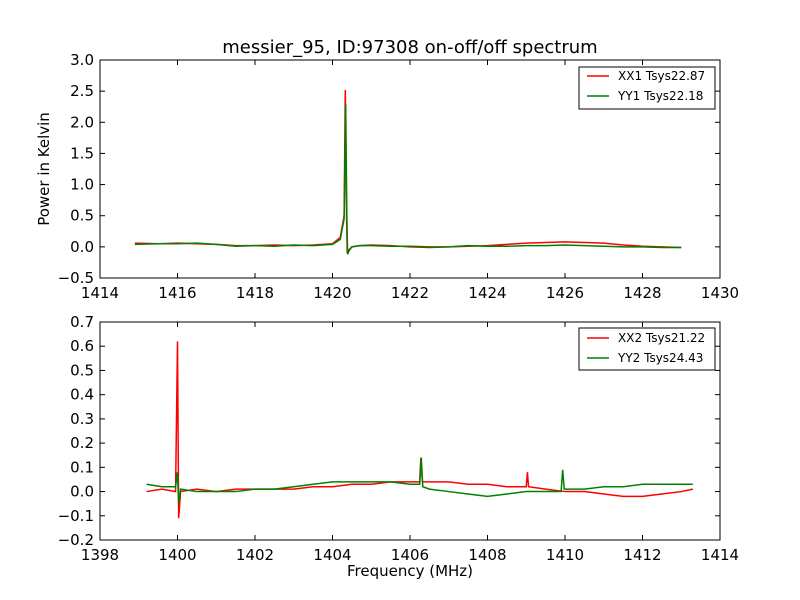 This screenshot has width=800, height=600. I want to click on top-x-tick-label: 1424, so click(487, 293).